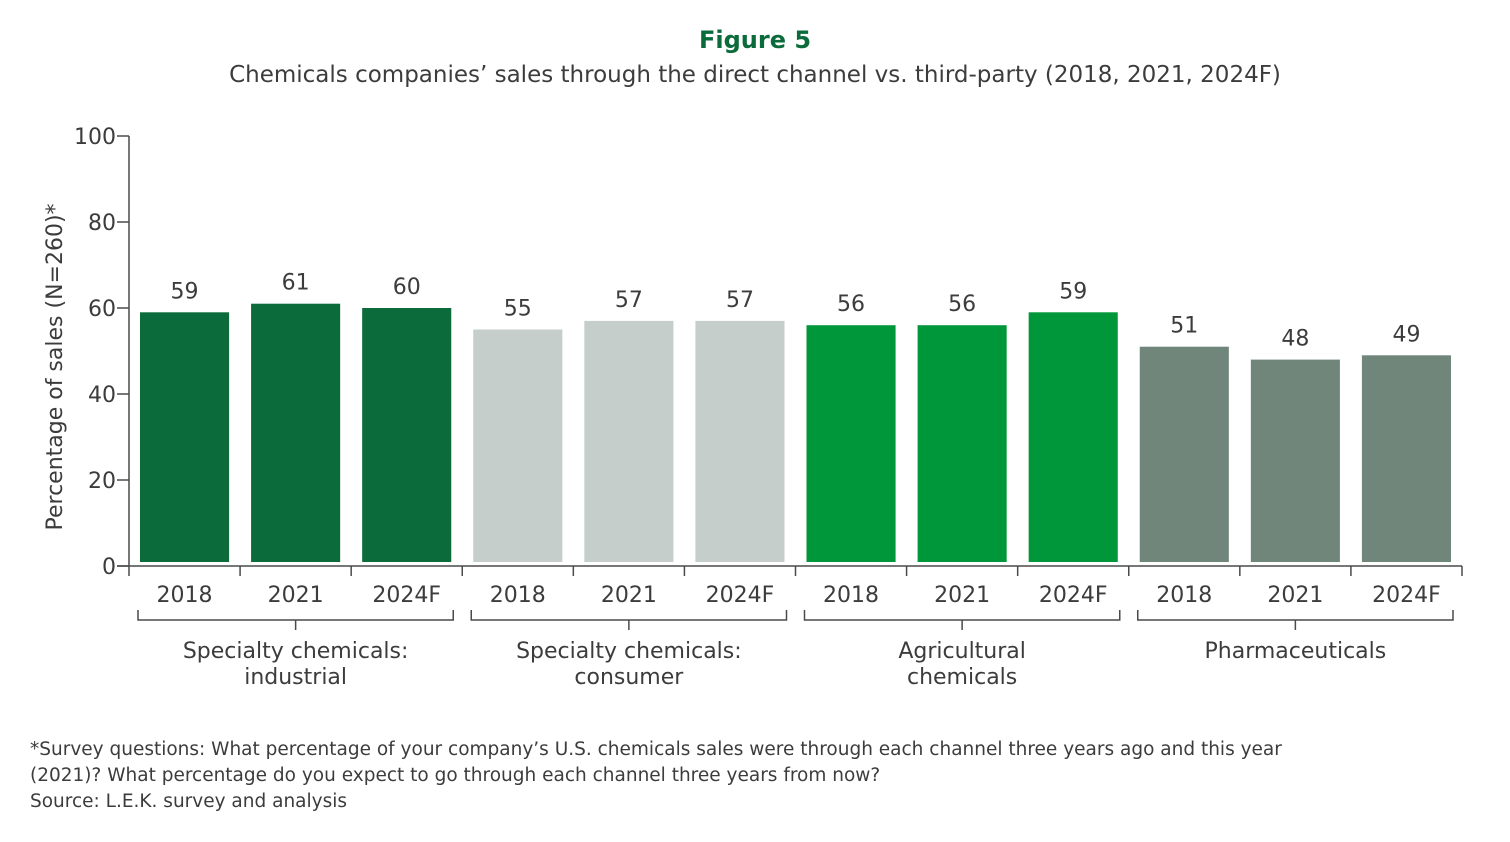 The height and width of the screenshot is (842, 1510). I want to click on y-tick-label: 20, so click(102, 481).